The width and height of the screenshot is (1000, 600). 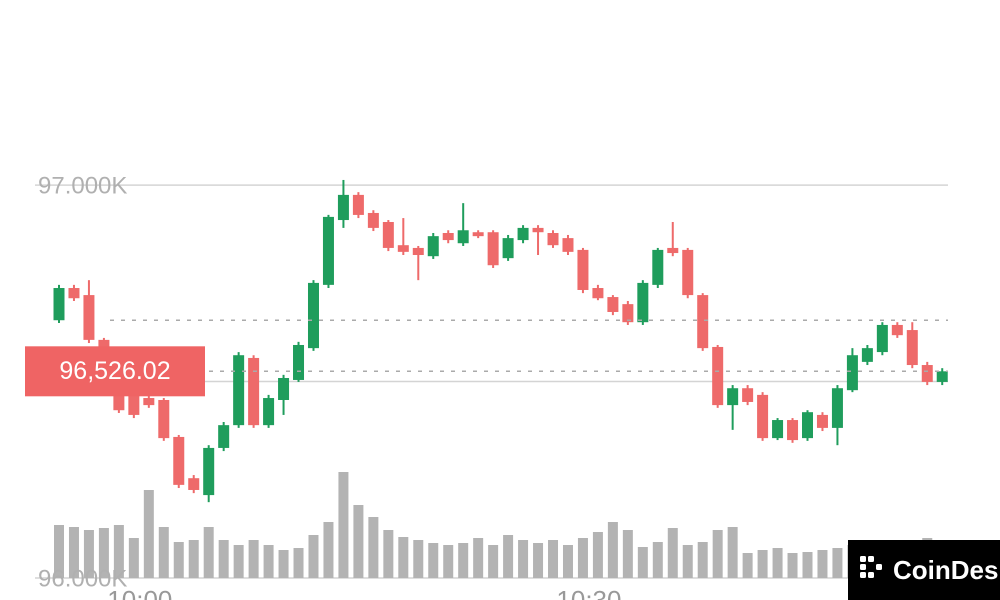 I want to click on logo-box, so click(x=924, y=570).